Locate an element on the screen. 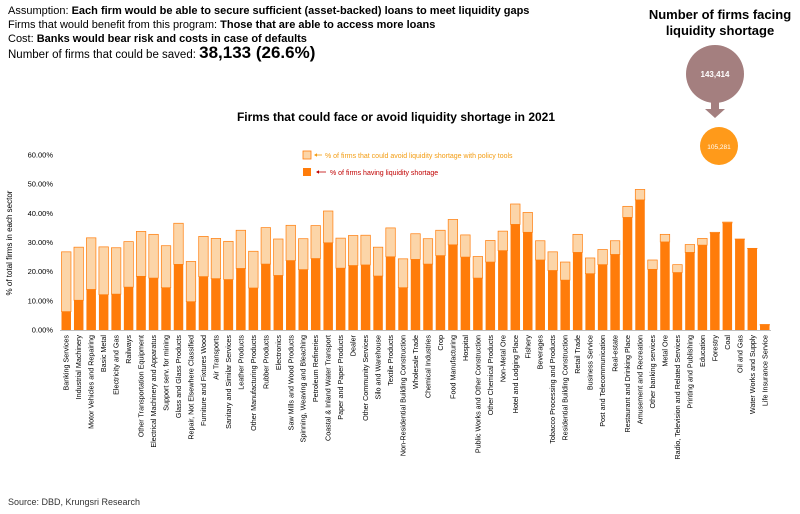  x-tick-label: Tobacco Processing and Products is located at coordinates (552, 389).